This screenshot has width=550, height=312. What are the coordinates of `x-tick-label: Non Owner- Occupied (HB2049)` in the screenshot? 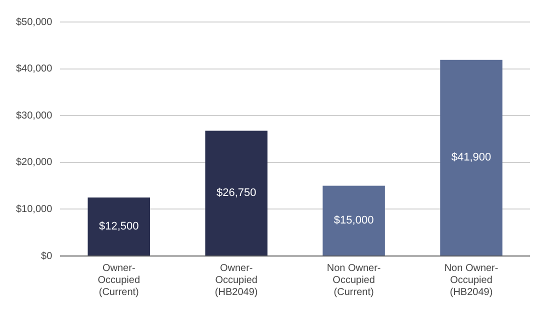 It's located at (471, 280).